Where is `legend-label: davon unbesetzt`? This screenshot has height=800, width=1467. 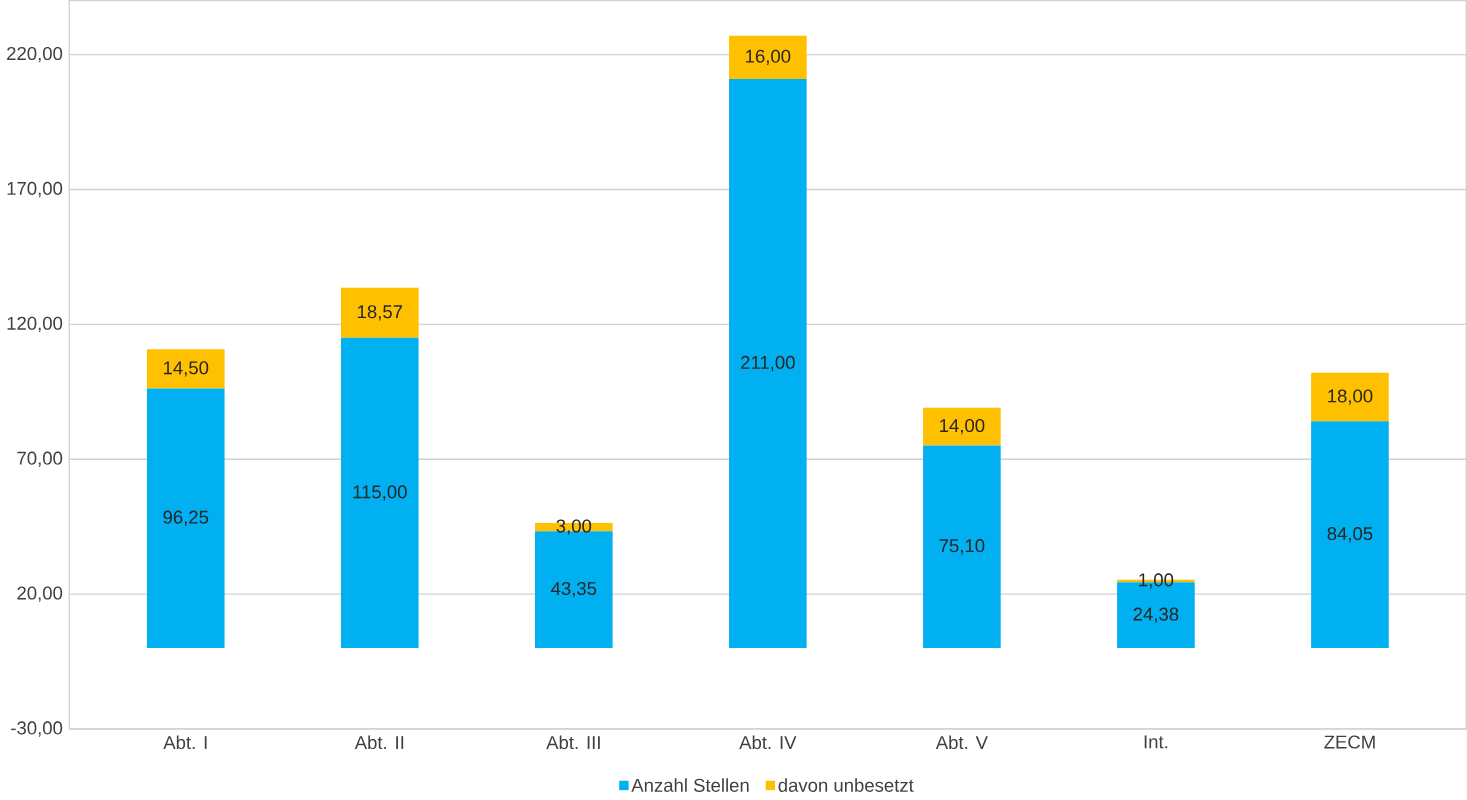 legend-label: davon unbesetzt is located at coordinates (846, 785).